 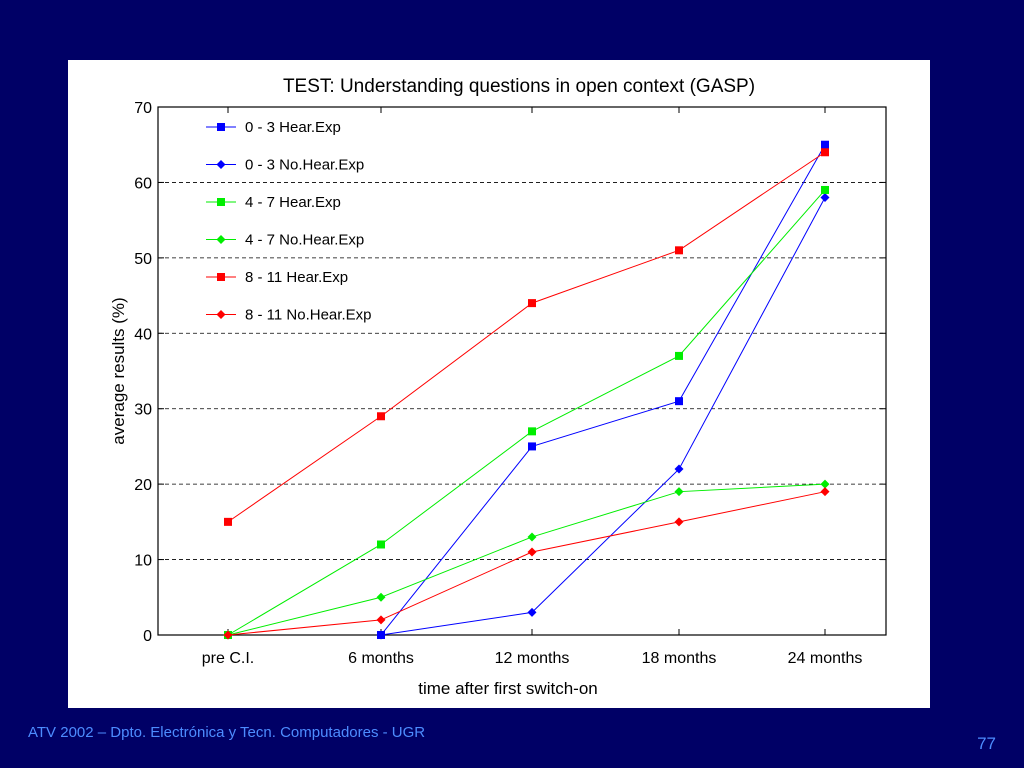 I want to click on legend-label: 8 - 11 No.Hear.Exp, so click(x=308, y=315).